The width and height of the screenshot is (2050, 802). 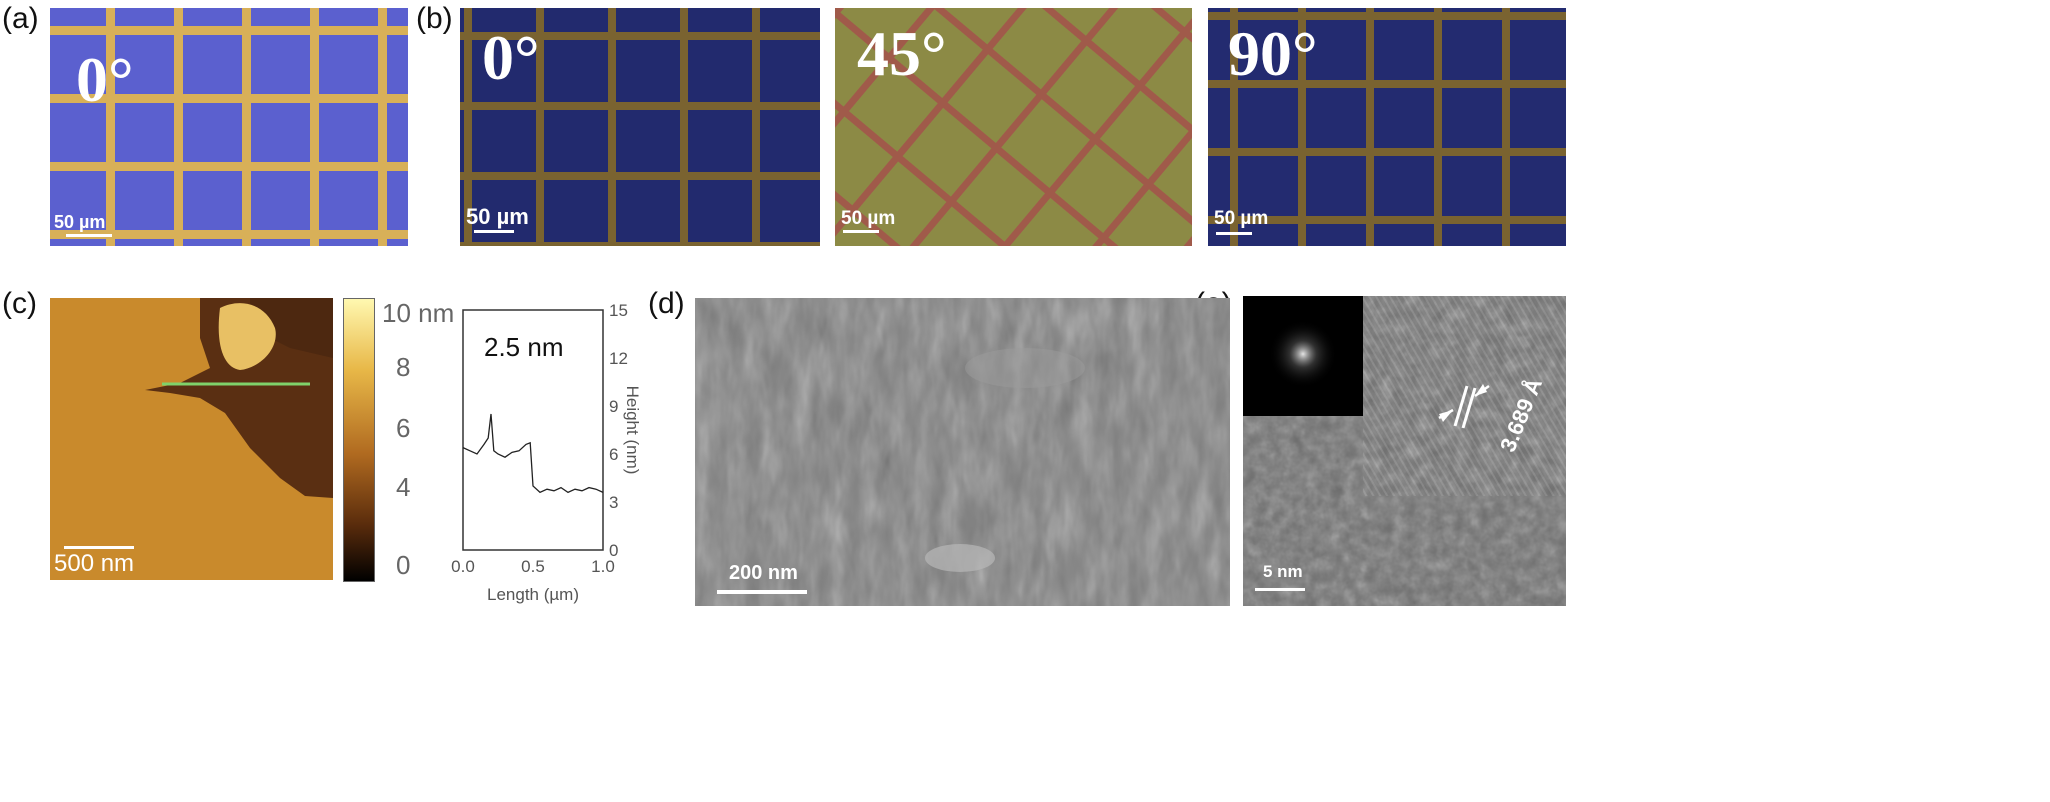 I want to click on plot-frame, so click(x=533, y=430).